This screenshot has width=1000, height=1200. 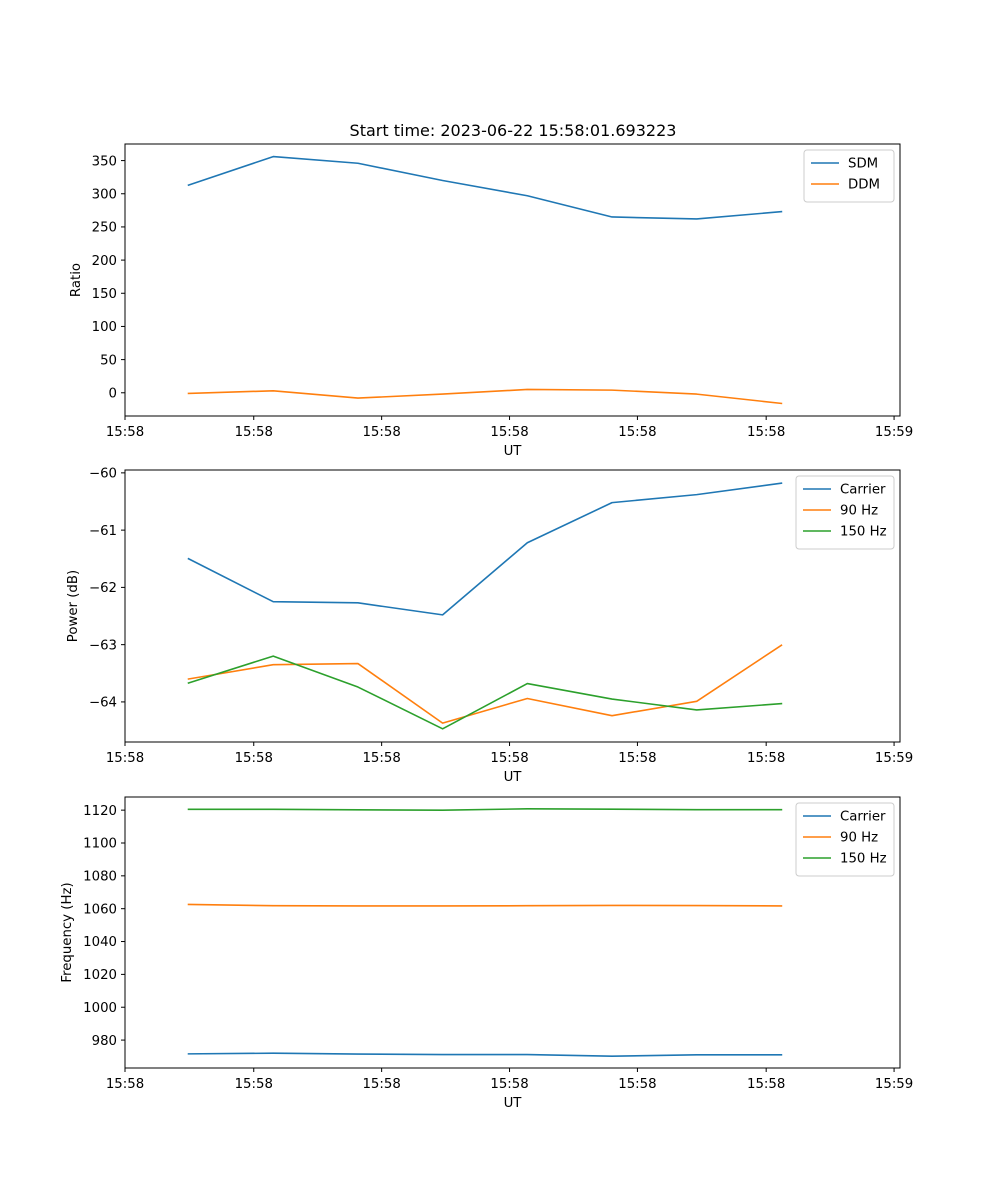 I want to click on y-axis-label: Power (dB), so click(x=73, y=606).